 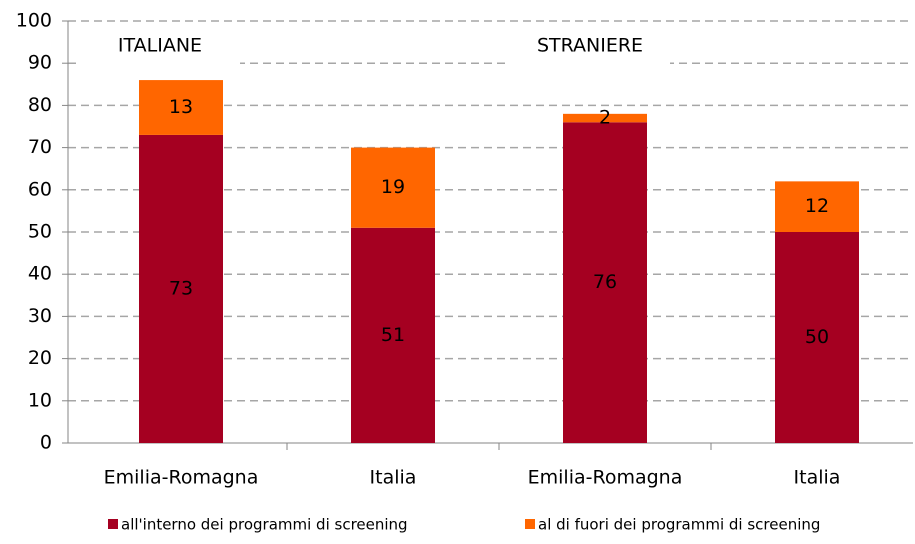 What do you see at coordinates (40, 358) in the screenshot?
I see `y-tick-label: 20` at bounding box center [40, 358].